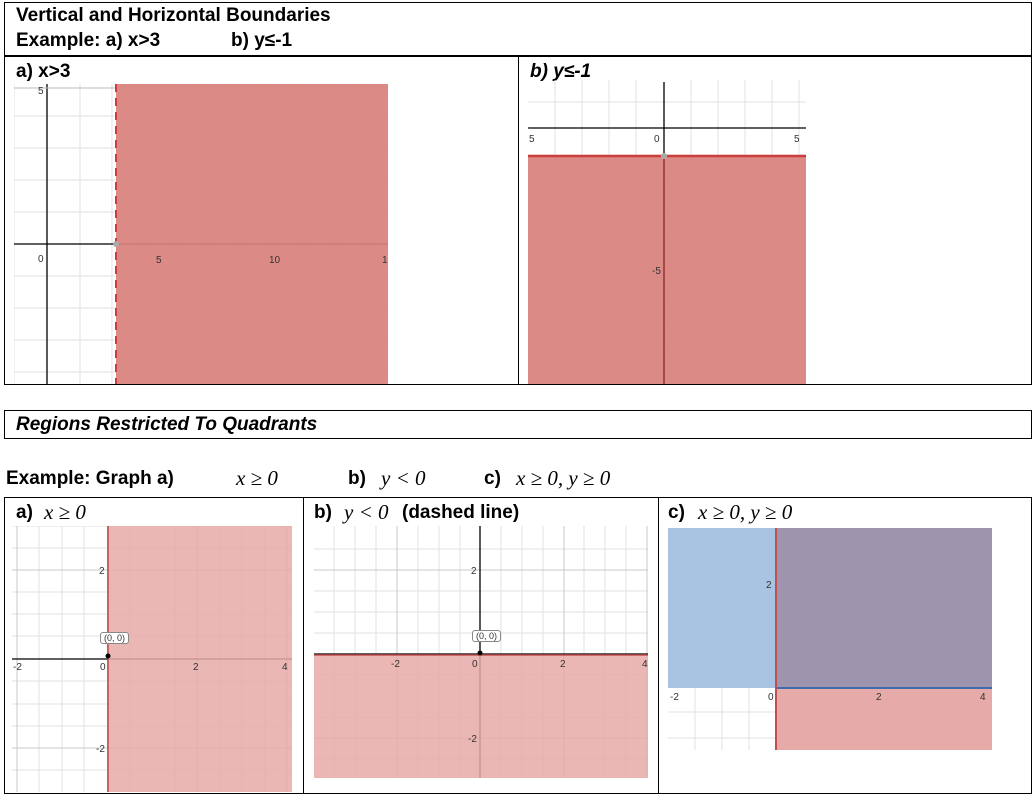  What do you see at coordinates (43, 71) in the screenshot?
I see `panel-a-label: a) x>3` at bounding box center [43, 71].